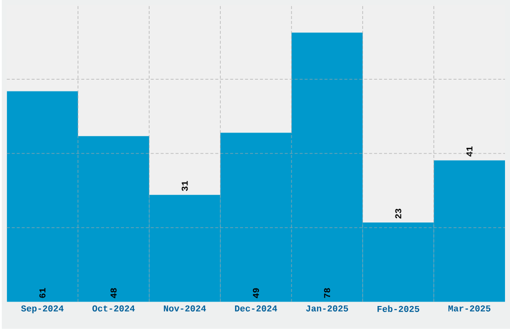  I want to click on x-tick-label: Feb-2025, so click(399, 309).